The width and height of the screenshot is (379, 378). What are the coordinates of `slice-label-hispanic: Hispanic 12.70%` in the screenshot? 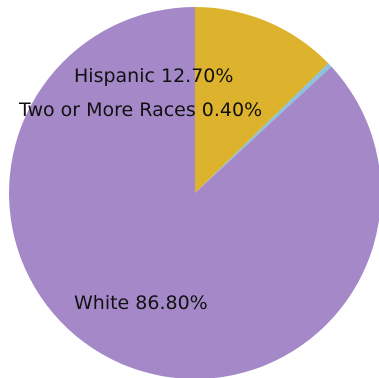 It's located at (153, 76).